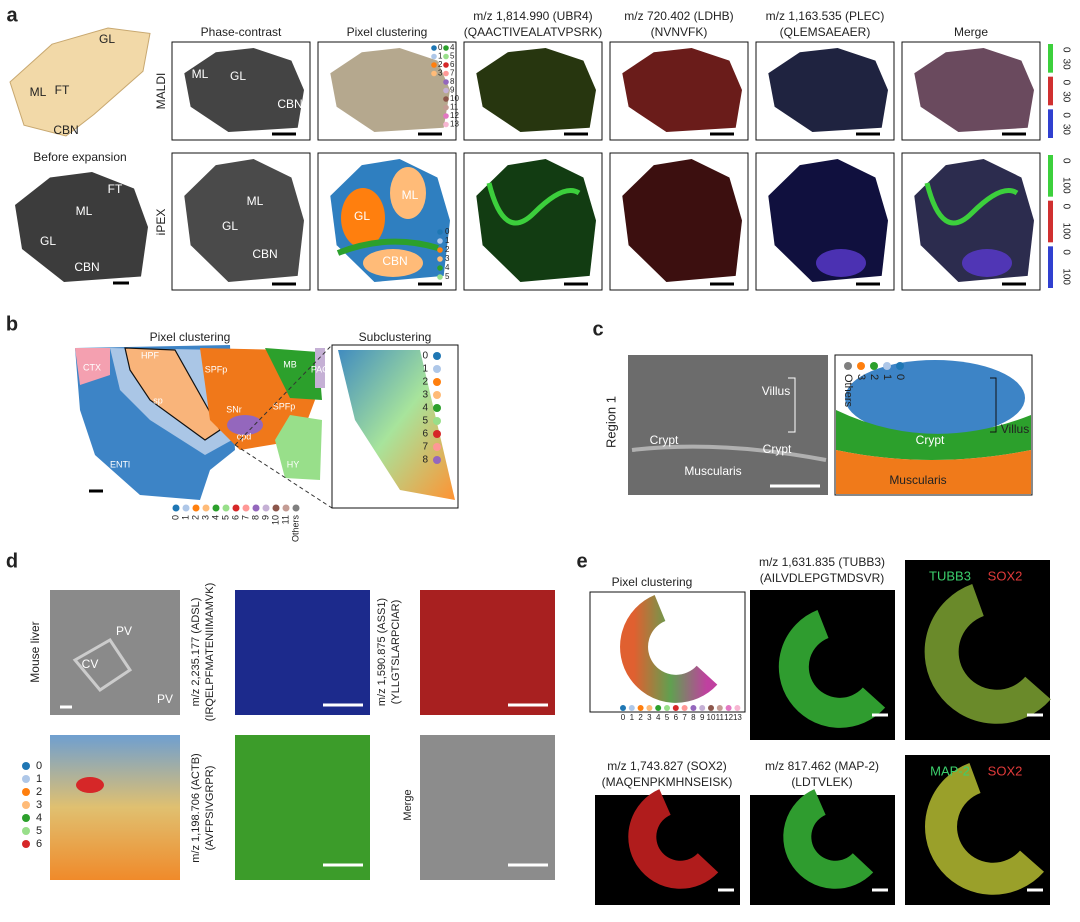 Image resolution: width=1080 pixels, height=922 pixels. I want to click on zoom-line, so click(283, 395).